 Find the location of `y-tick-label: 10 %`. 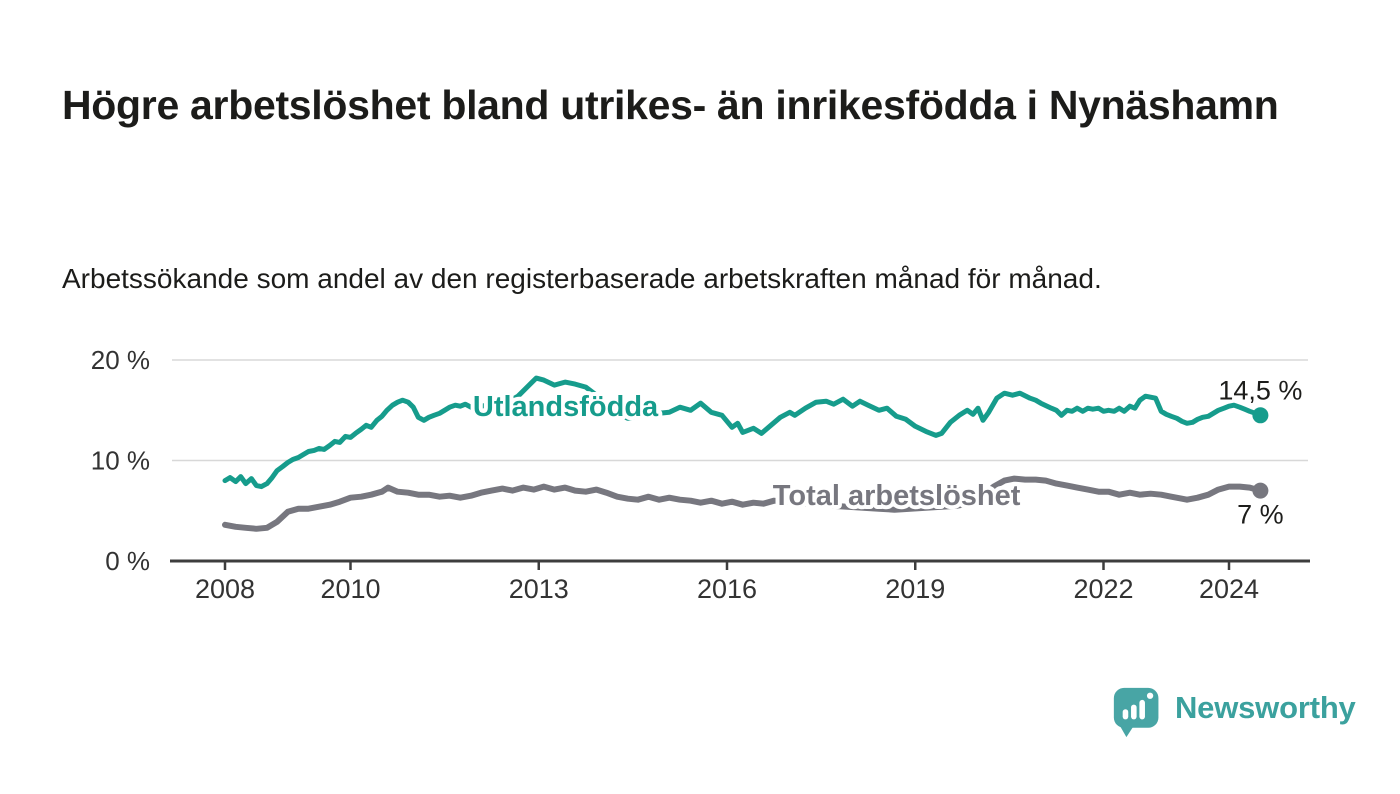

y-tick-label: 10 % is located at coordinates (120, 461).